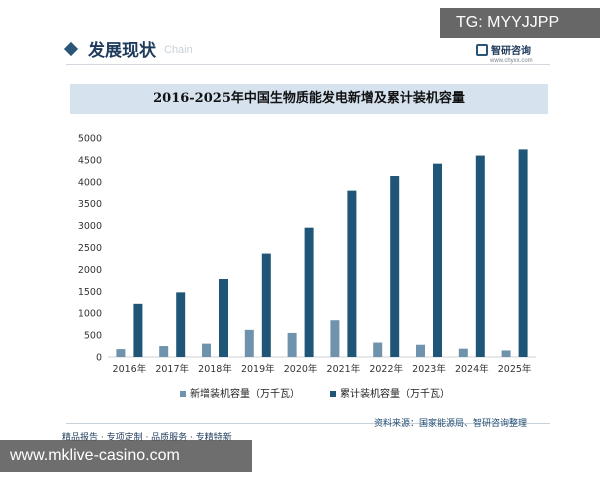  I want to click on x-tick-label: 2020年, so click(301, 369).